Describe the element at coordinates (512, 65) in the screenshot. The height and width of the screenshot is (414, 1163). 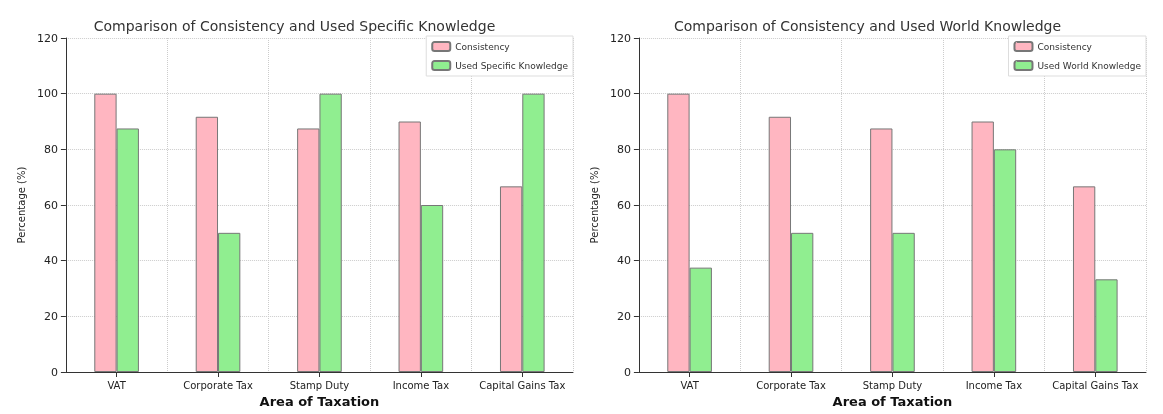
I see `legend-label: Used Specific Knowledge` at that location.